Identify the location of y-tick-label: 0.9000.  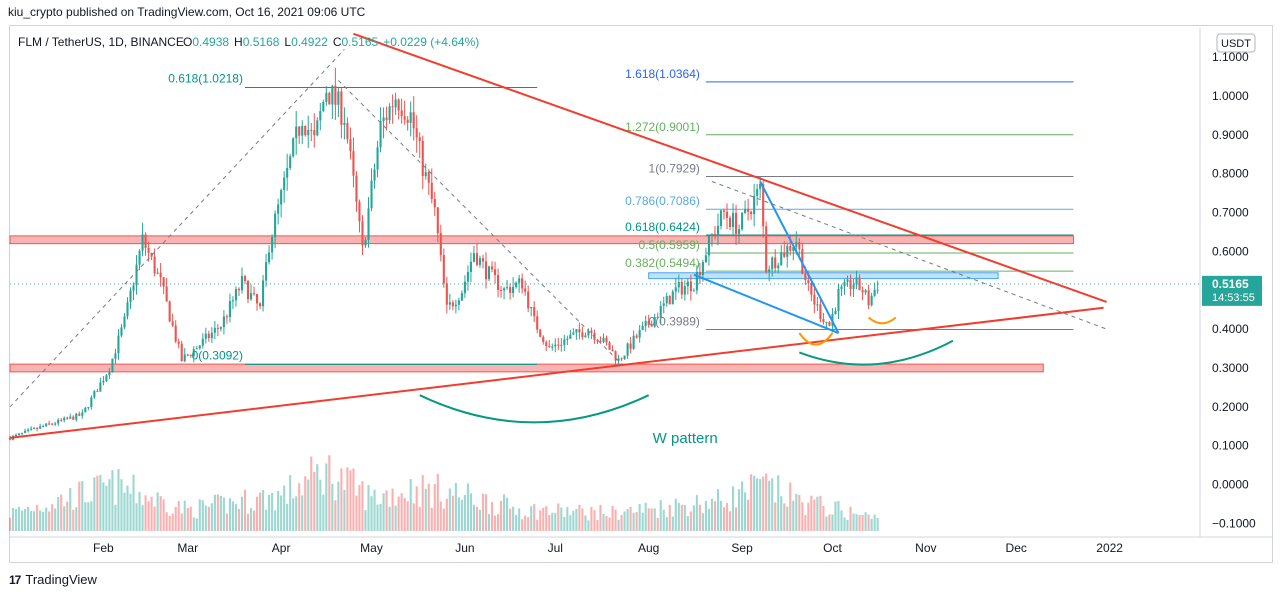
(1230, 135).